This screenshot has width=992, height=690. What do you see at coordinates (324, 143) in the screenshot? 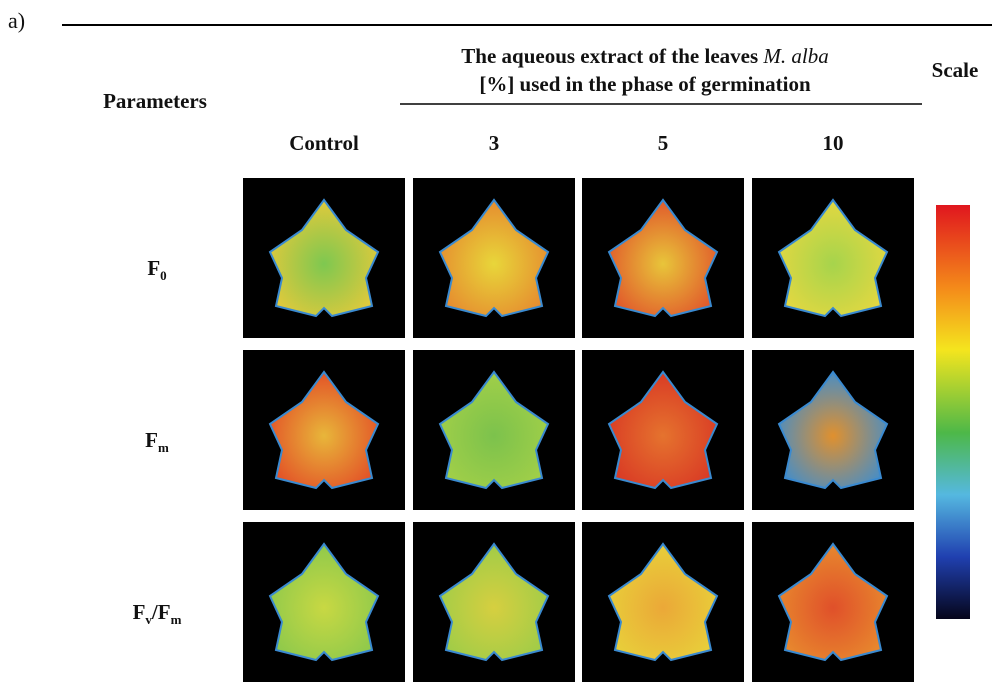
I see `column-header: Control` at bounding box center [324, 143].